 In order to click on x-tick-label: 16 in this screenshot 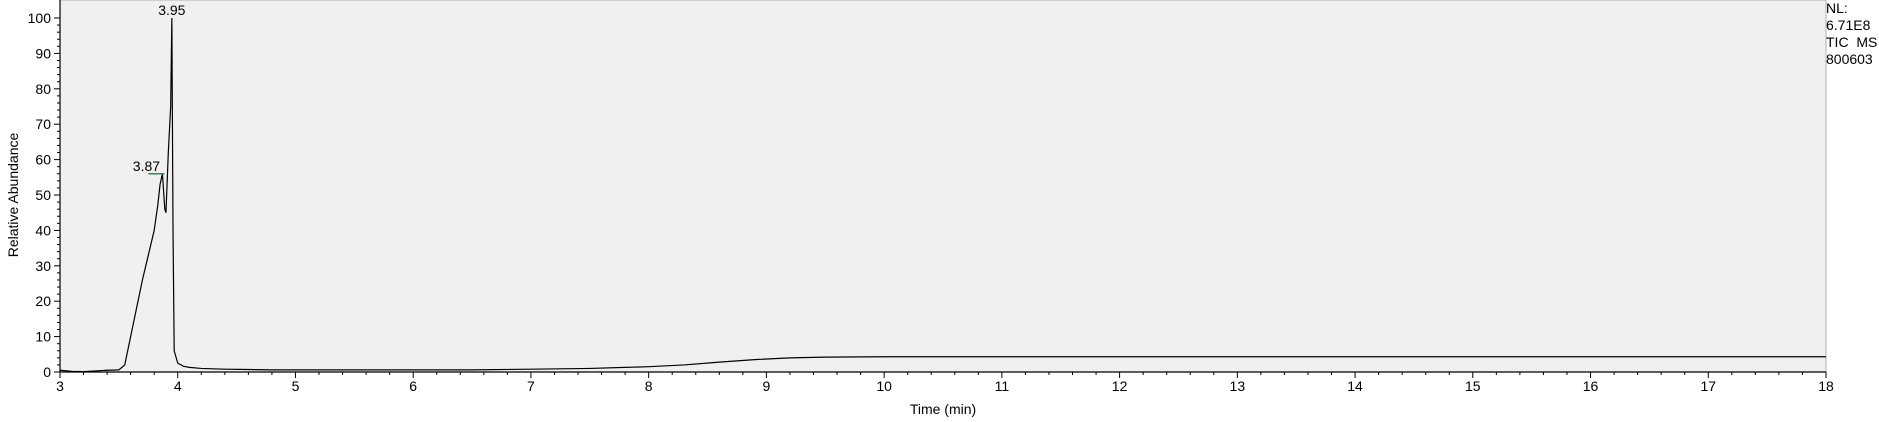, I will do `click(1591, 386)`.